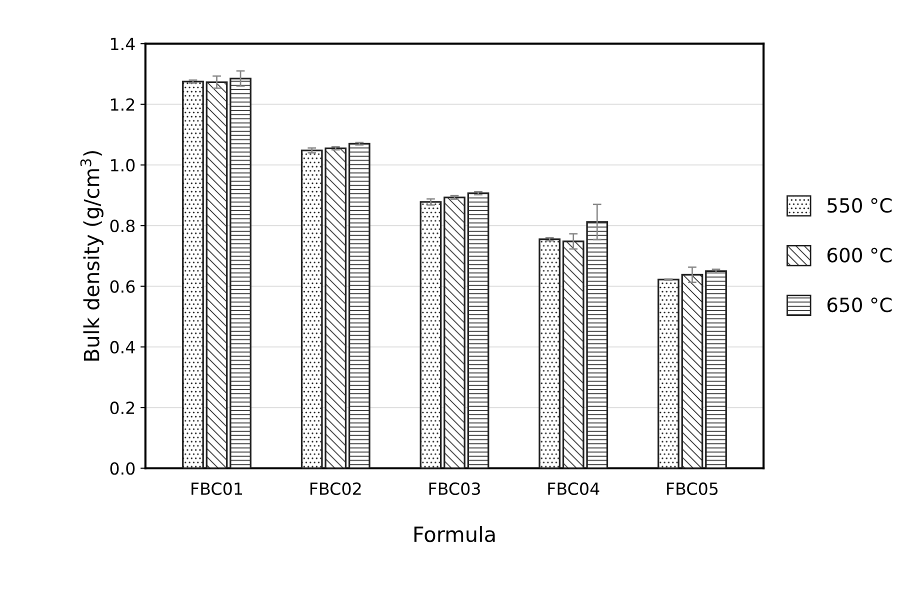 Image resolution: width=909 pixels, height=598 pixels. What do you see at coordinates (122, 226) in the screenshot?
I see `y-tick-label: 0.8` at bounding box center [122, 226].